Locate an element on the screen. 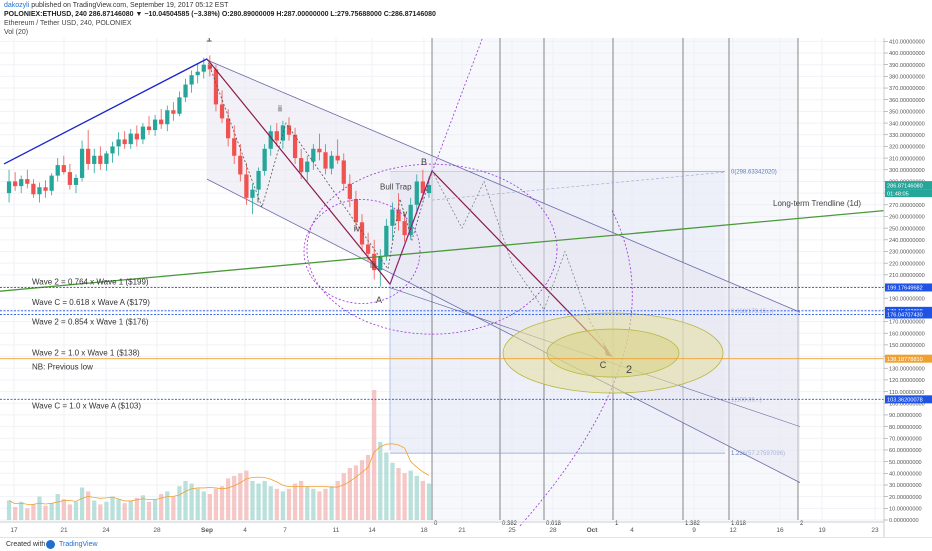 The image size is (932, 551). fib-time-label: 1 is located at coordinates (617, 524).